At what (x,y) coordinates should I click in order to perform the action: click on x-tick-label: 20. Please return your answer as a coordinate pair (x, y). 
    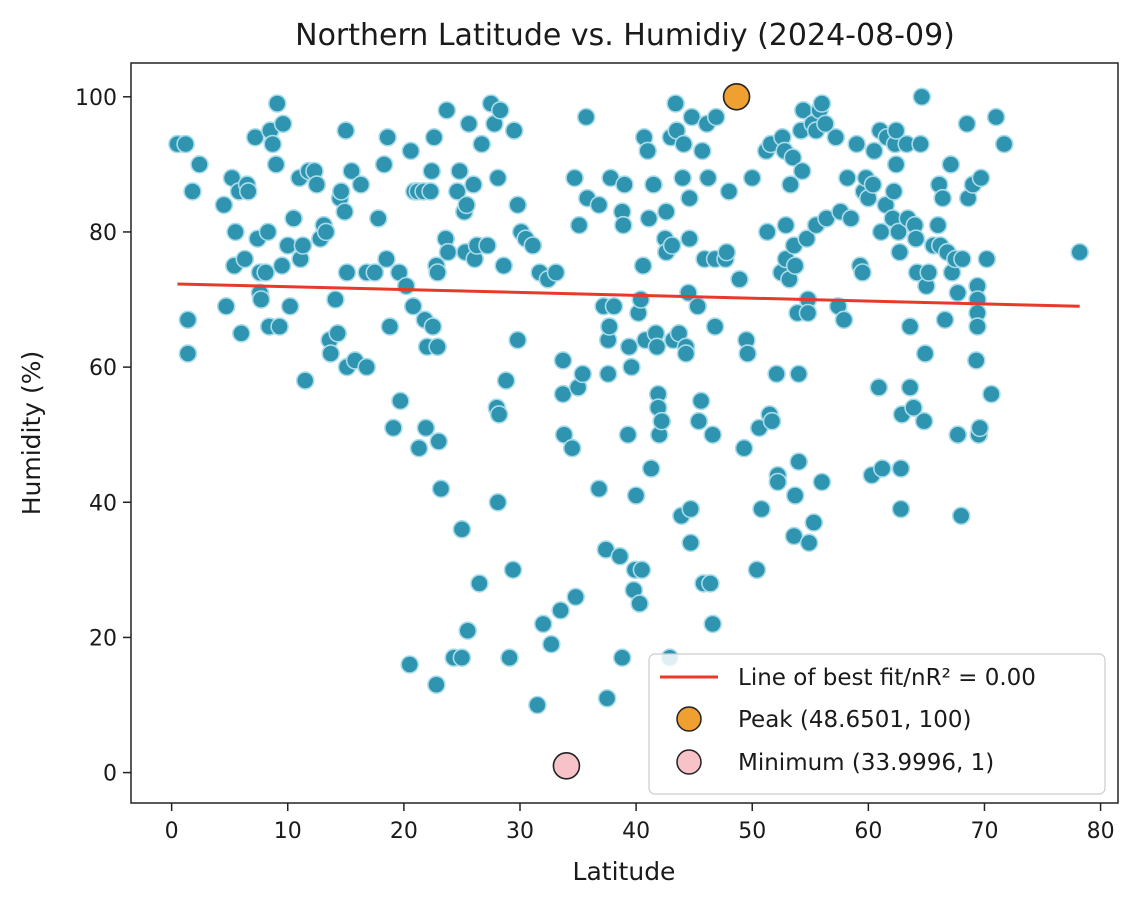
    Looking at the image, I should click on (404, 831).